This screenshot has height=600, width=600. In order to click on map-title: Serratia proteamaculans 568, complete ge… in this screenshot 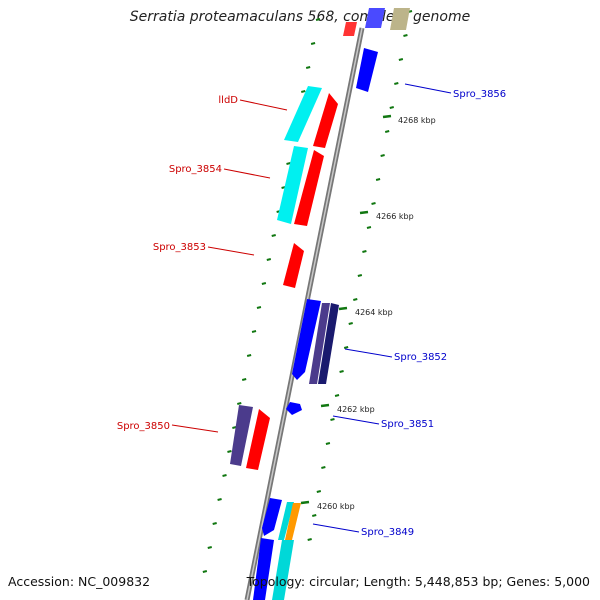, I will do `click(300, 17)`.